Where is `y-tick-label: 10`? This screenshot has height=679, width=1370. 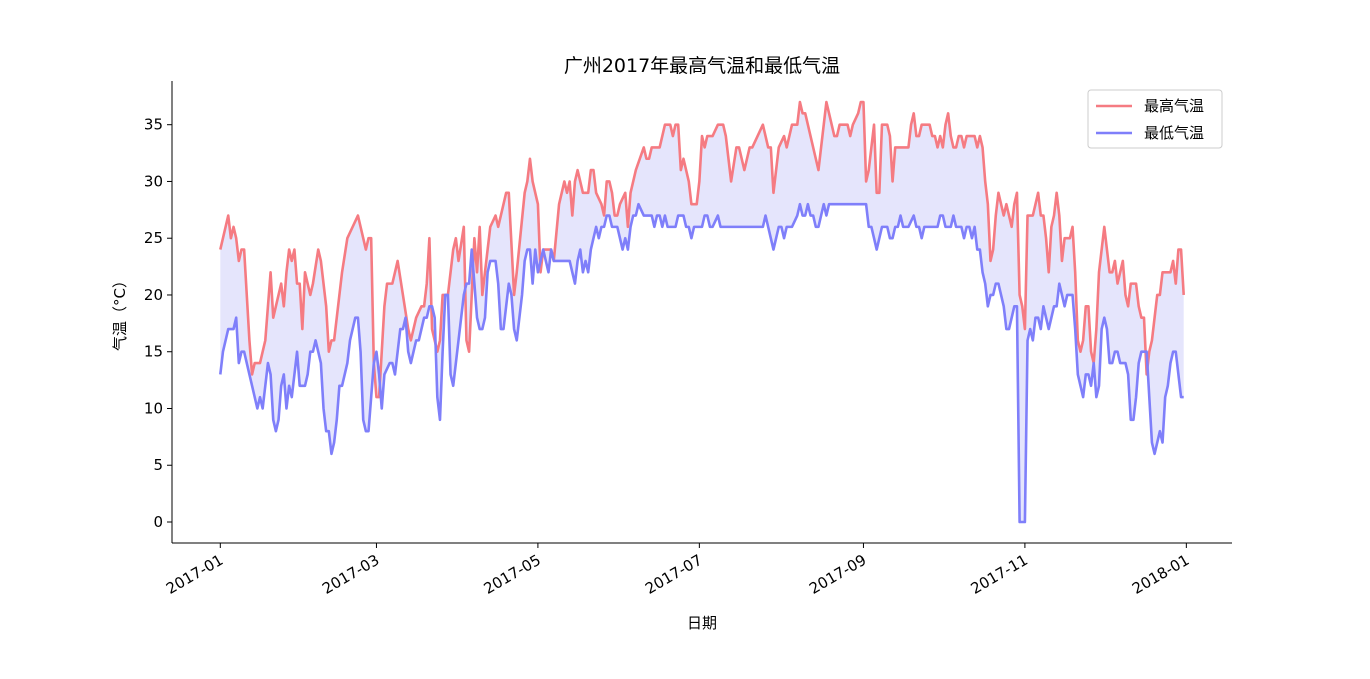 y-tick-label: 10 is located at coordinates (153, 408).